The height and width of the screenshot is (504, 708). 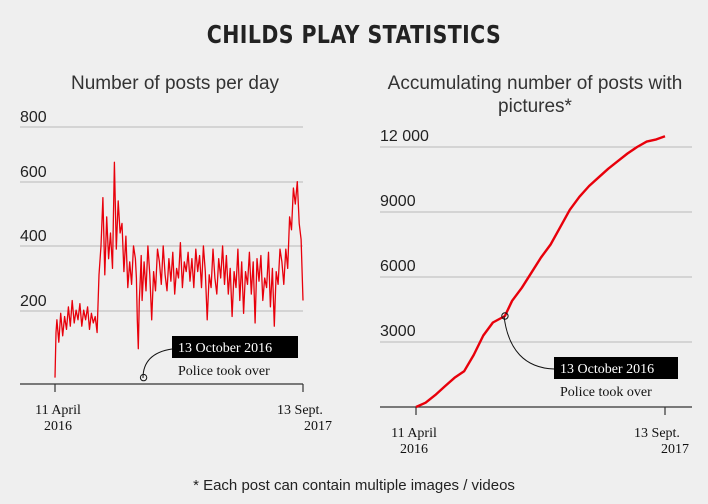 I want to click on y-tick-label: 12 000, so click(x=404, y=136).